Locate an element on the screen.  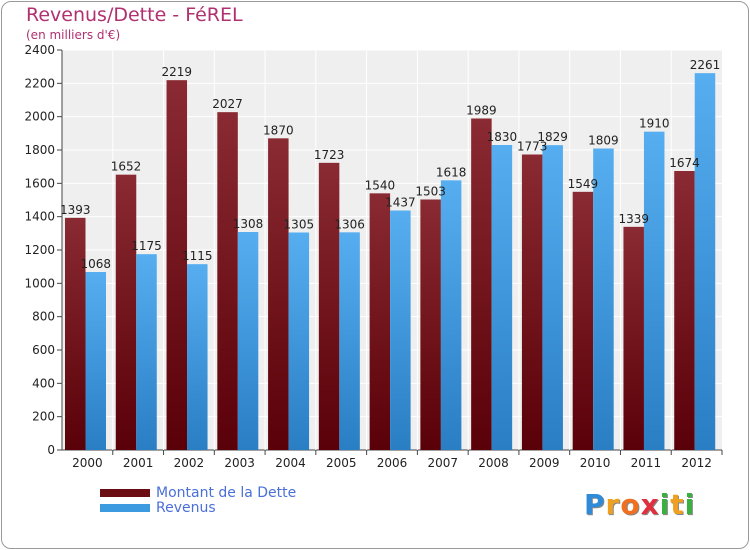
data-label: 2027 is located at coordinates (227, 104).